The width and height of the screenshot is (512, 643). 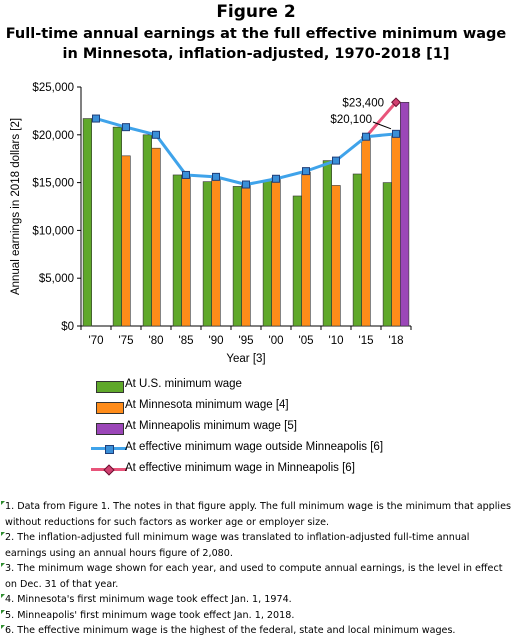 I want to click on legend-item-mn: At Minnesota minimum wage [4], so click(x=289, y=408).